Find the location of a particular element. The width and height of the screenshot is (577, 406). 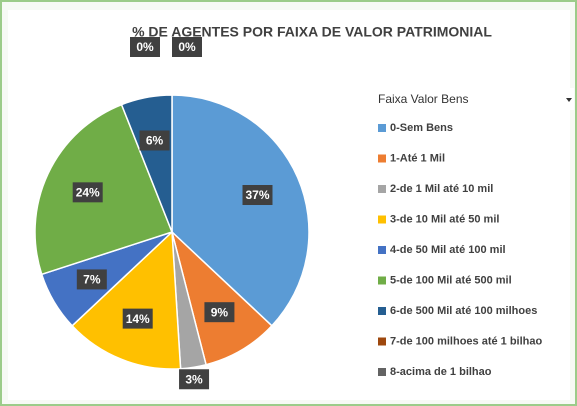

legend-label: 4-de 50 Mil até 100 mil is located at coordinates (448, 250).